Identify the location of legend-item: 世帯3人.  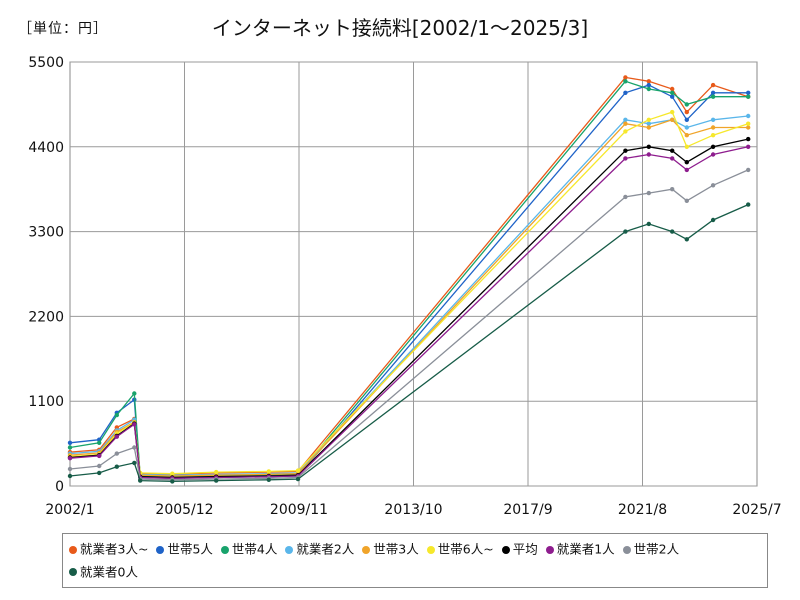
(390, 549).